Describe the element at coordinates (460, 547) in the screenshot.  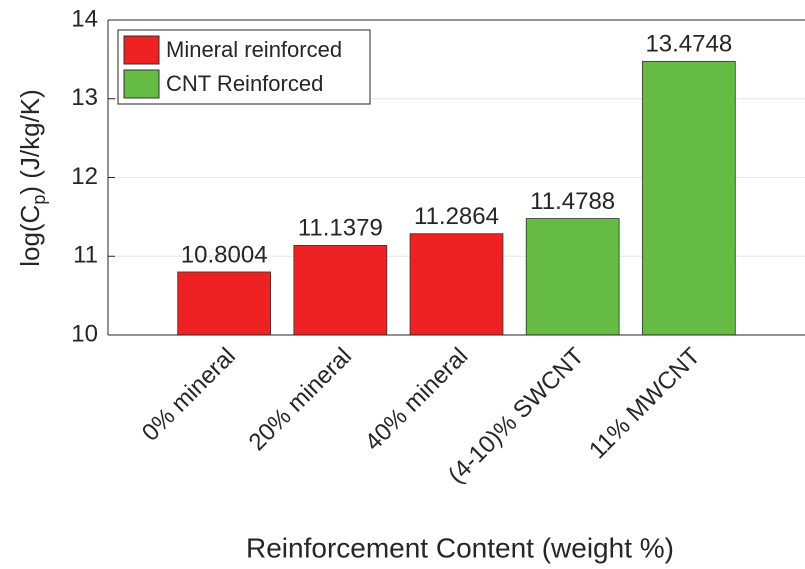
I see `x-axis-label: Reinforcement Content (weight %)` at that location.